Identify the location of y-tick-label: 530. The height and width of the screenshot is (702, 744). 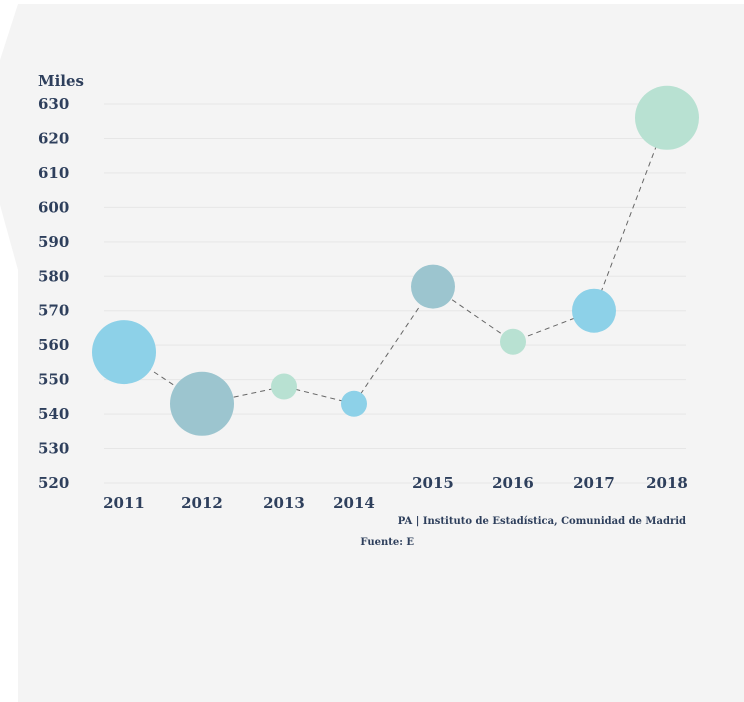
(53, 449).